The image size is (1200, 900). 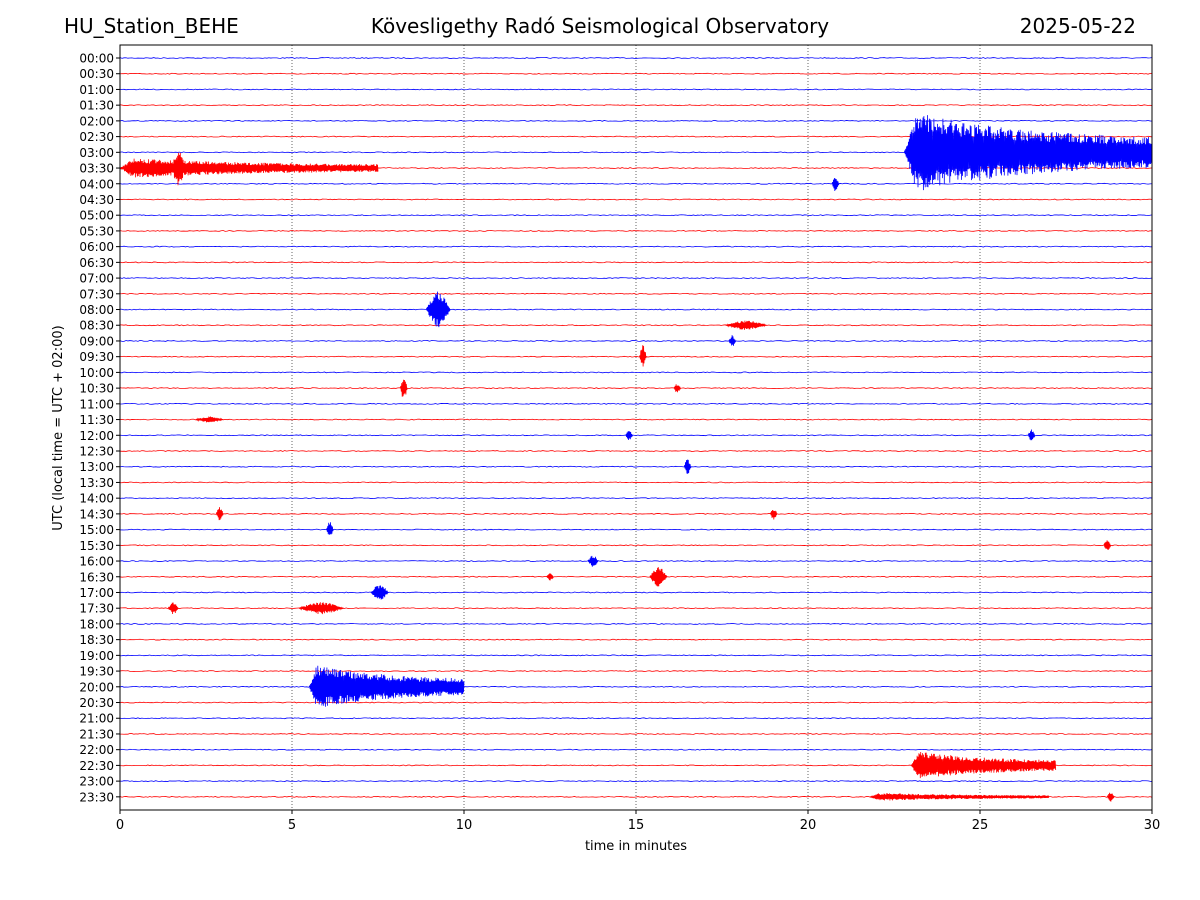 I want to click on y-tick-label: 00:30, so click(x=96, y=74).